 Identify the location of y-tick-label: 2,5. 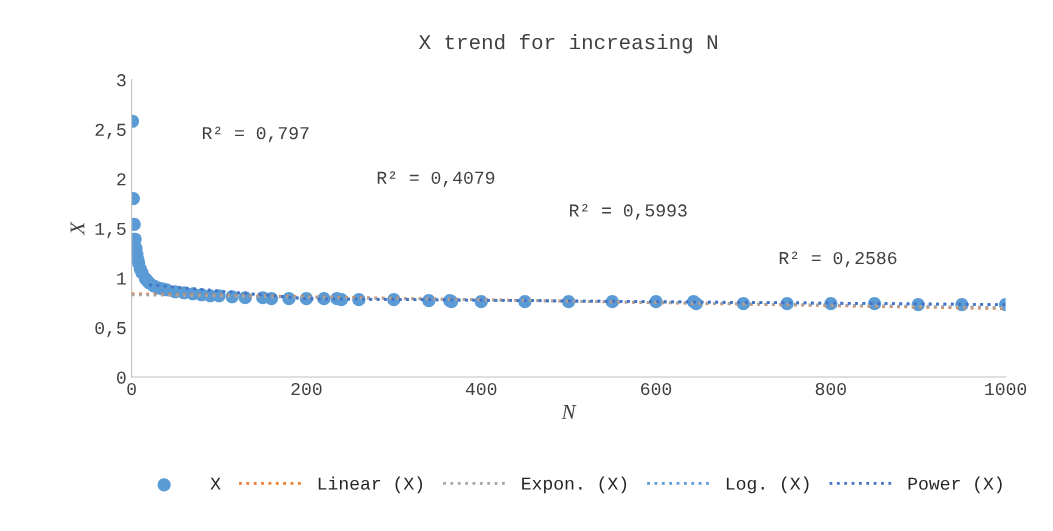
(110, 131).